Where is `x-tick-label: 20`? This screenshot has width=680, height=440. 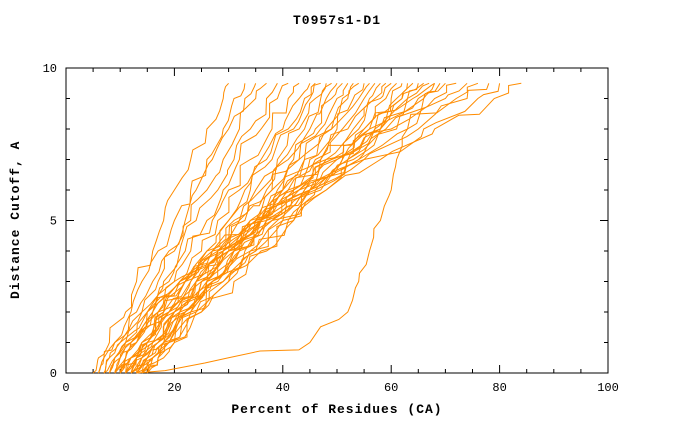
x-tick-label: 20 is located at coordinates (174, 388).